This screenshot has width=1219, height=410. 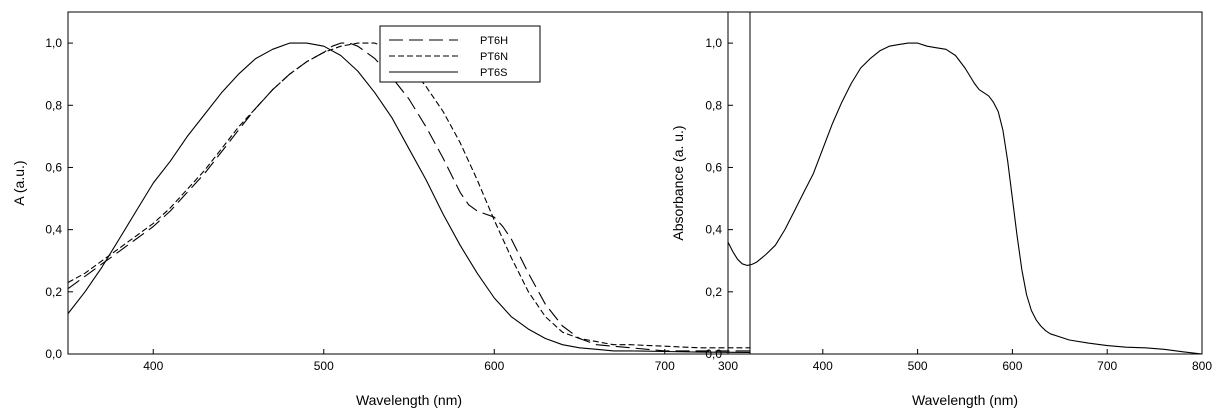 What do you see at coordinates (494, 57) in the screenshot?
I see `legend-label-pt6n: PT6N` at bounding box center [494, 57].